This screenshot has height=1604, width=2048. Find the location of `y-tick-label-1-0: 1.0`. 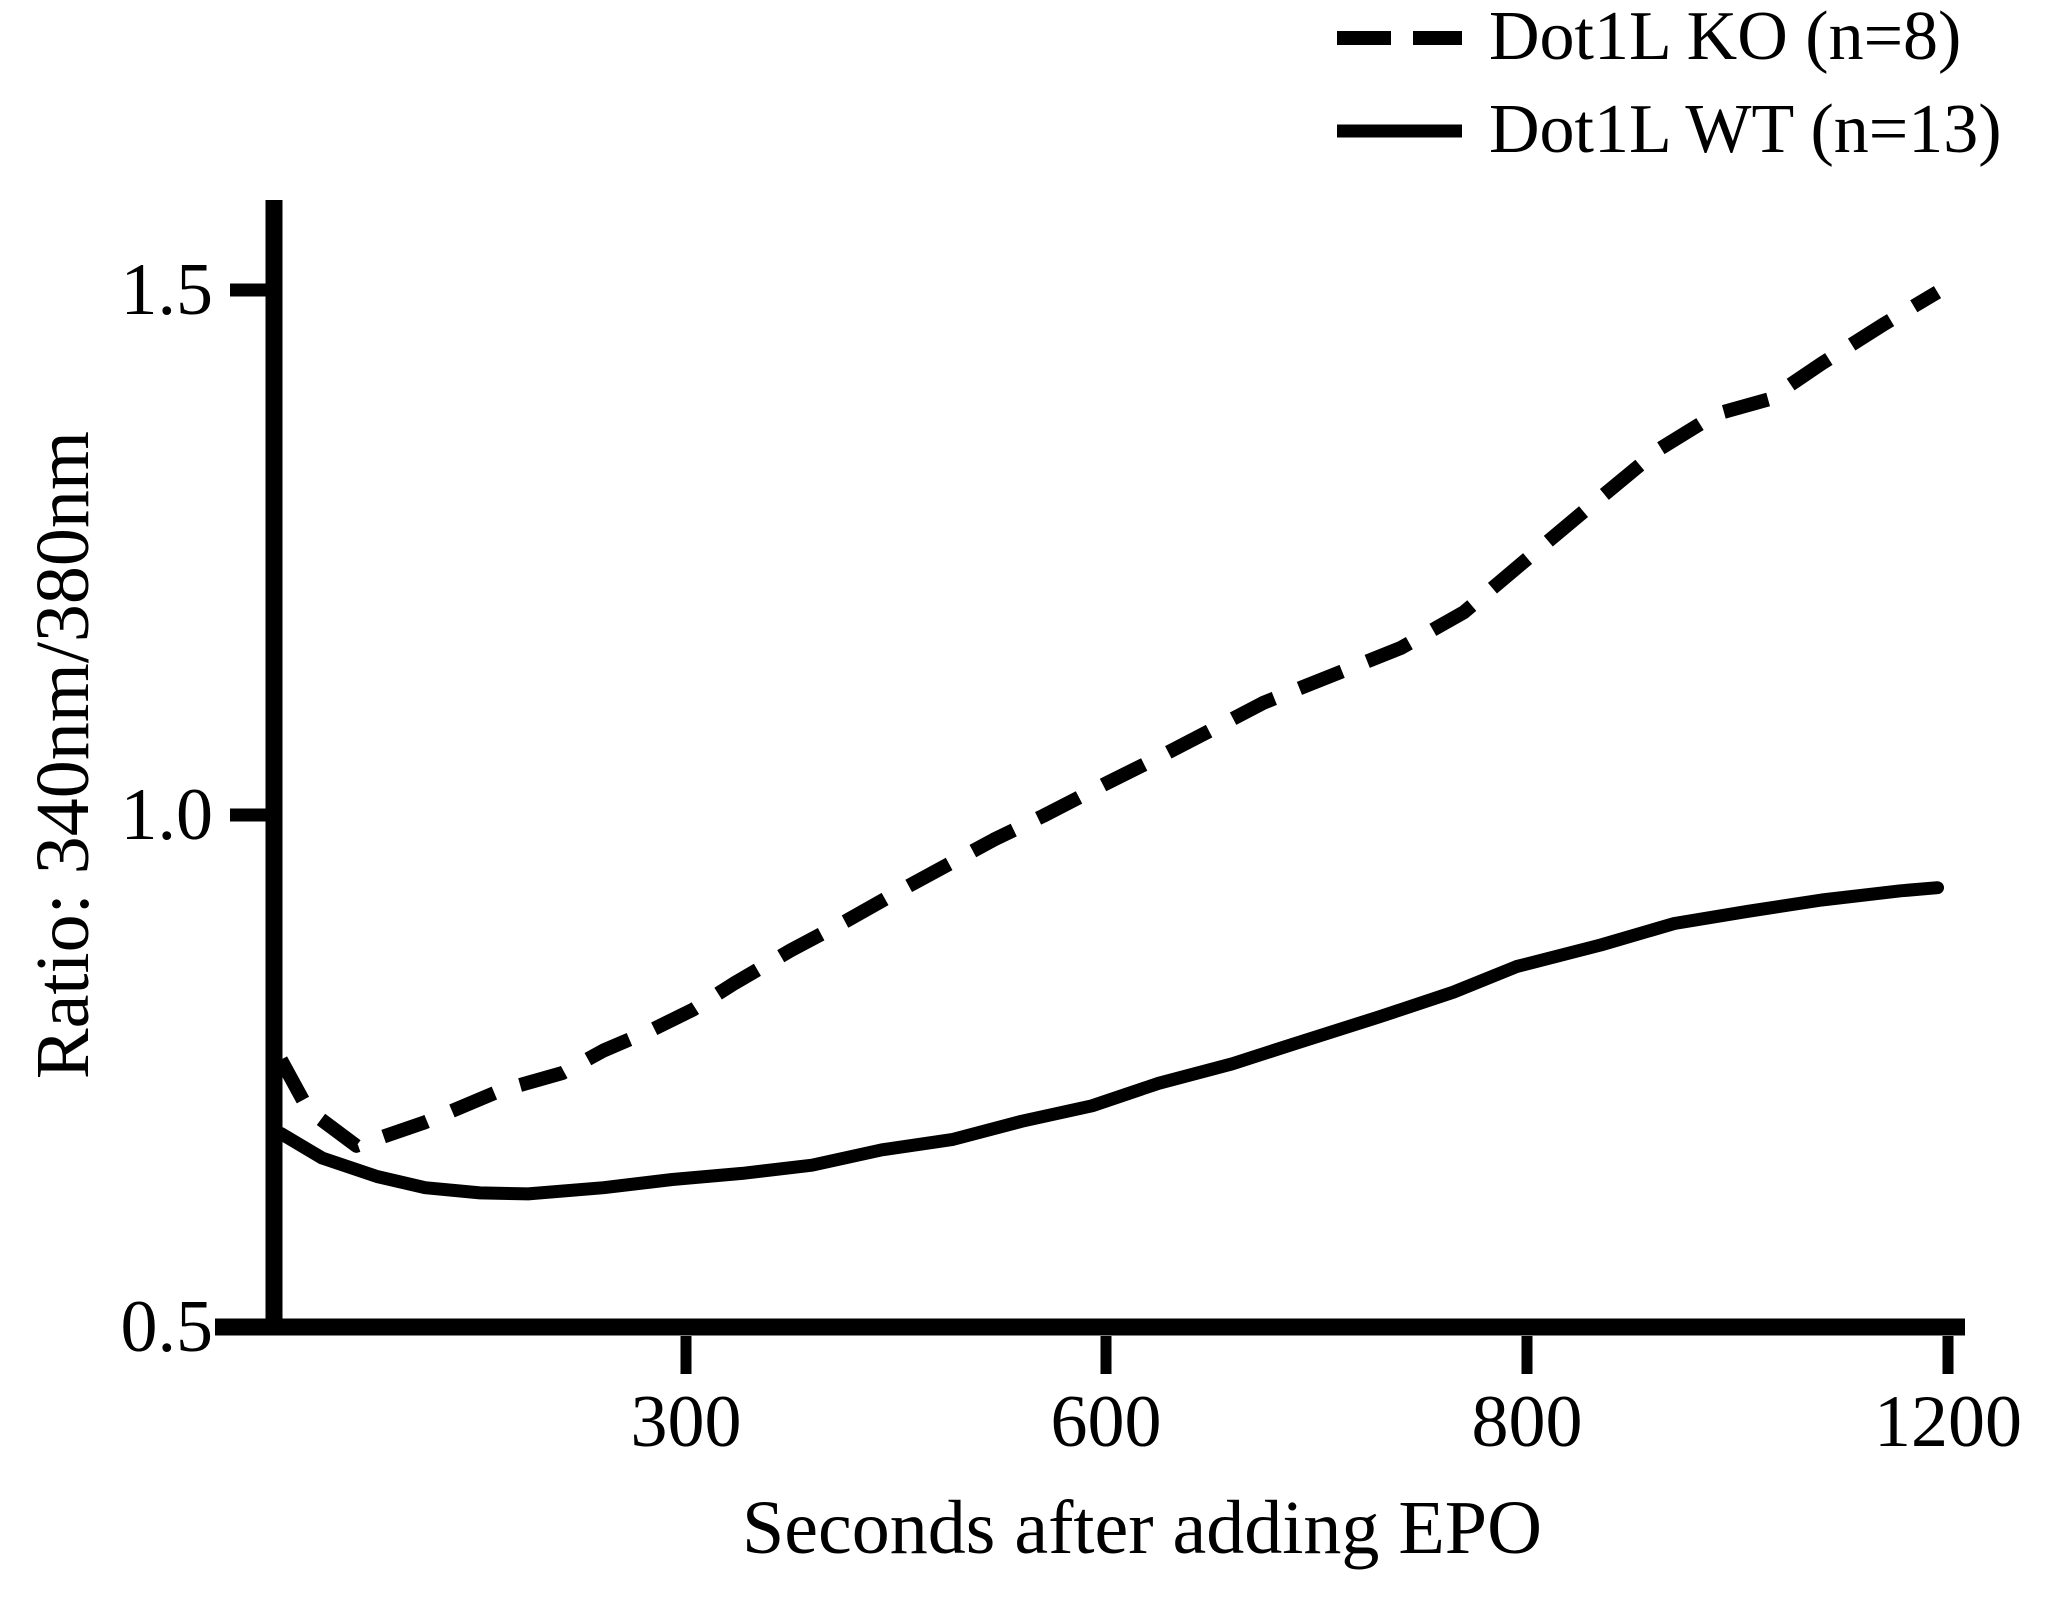

y-tick-label-1-0: 1.0 is located at coordinates (167, 815).